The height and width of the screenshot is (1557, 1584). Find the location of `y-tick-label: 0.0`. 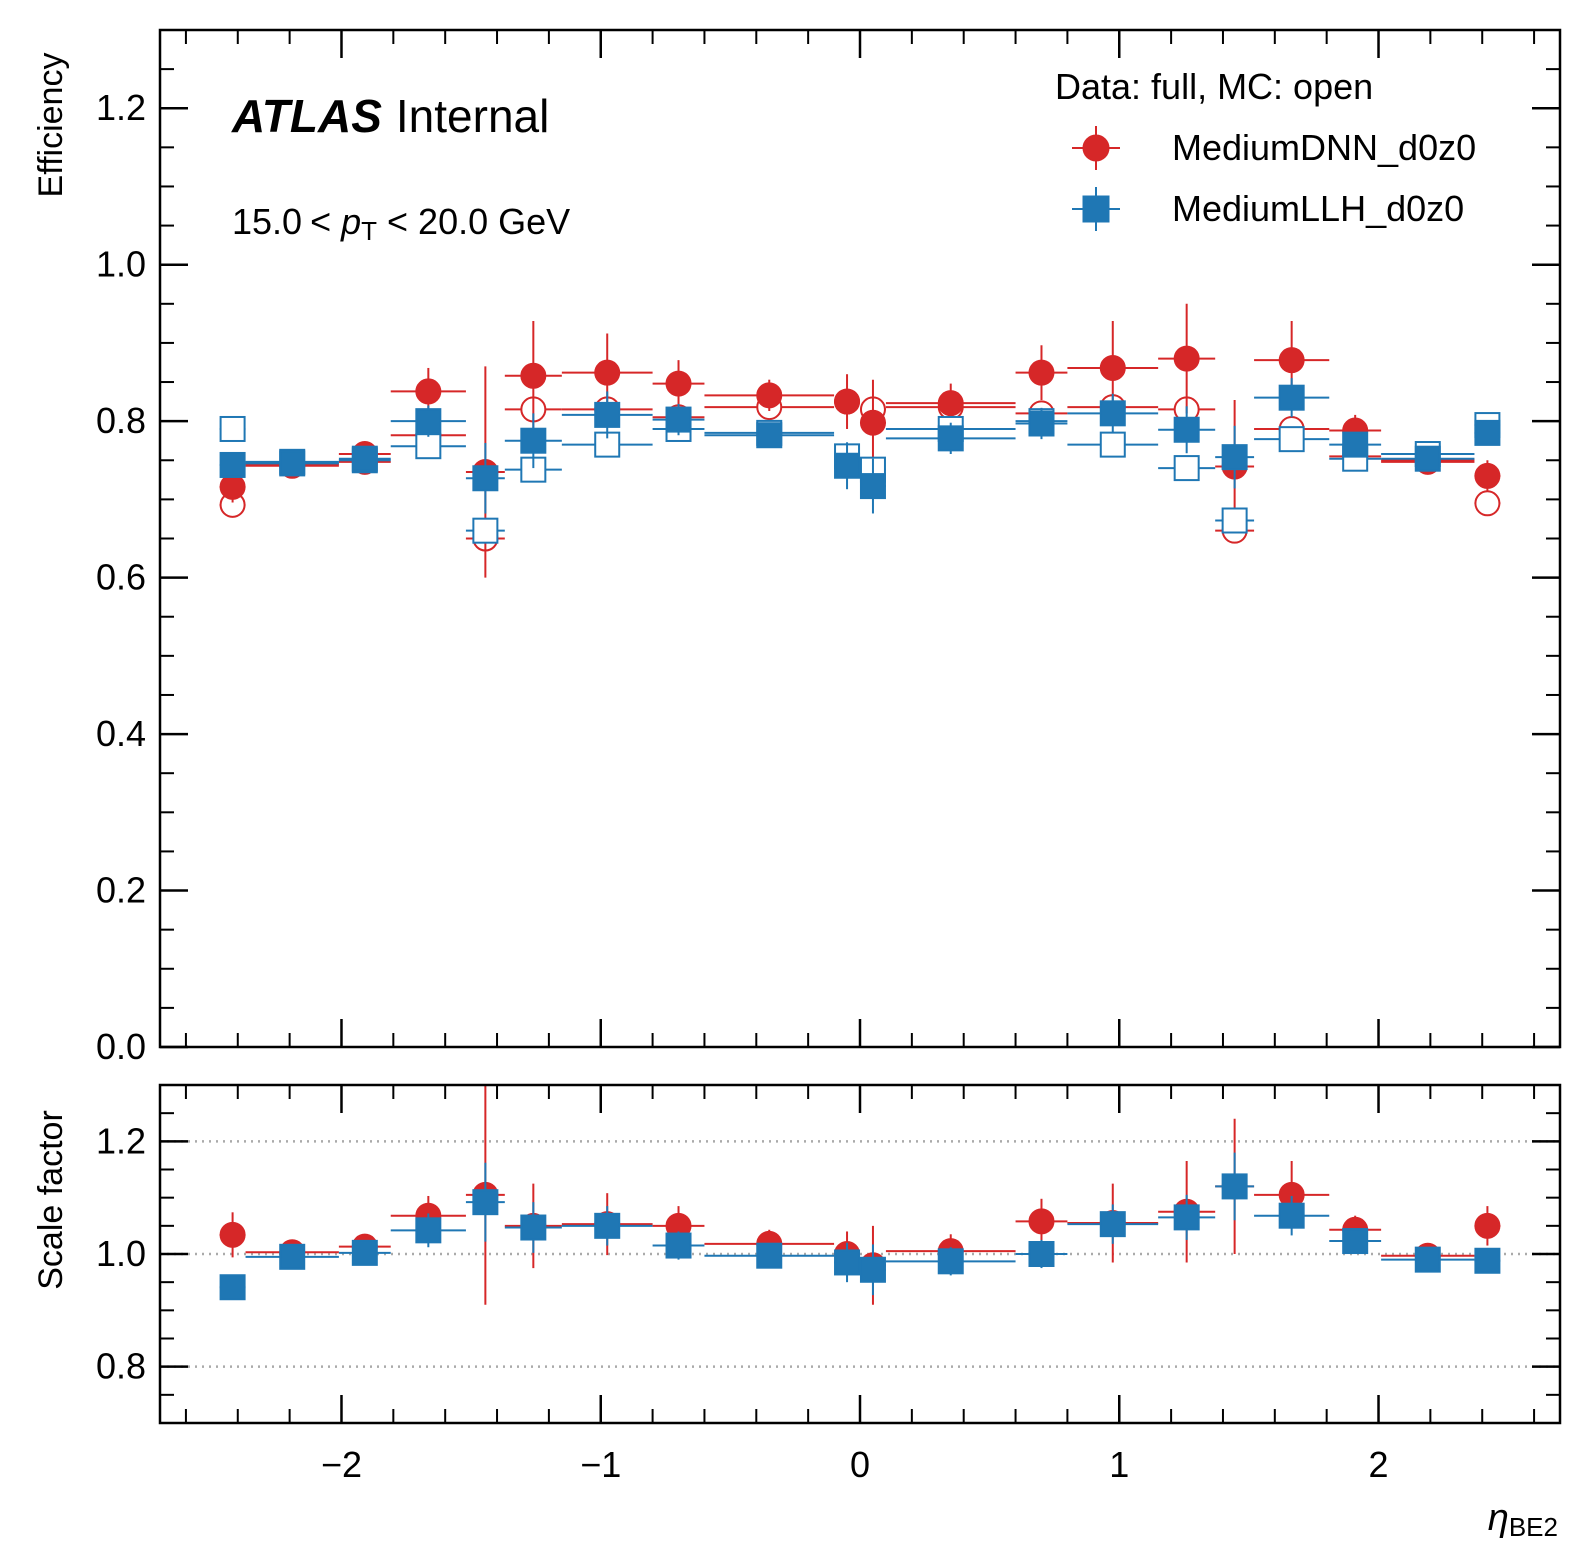

y-tick-label: 0.0 is located at coordinates (121, 1046).